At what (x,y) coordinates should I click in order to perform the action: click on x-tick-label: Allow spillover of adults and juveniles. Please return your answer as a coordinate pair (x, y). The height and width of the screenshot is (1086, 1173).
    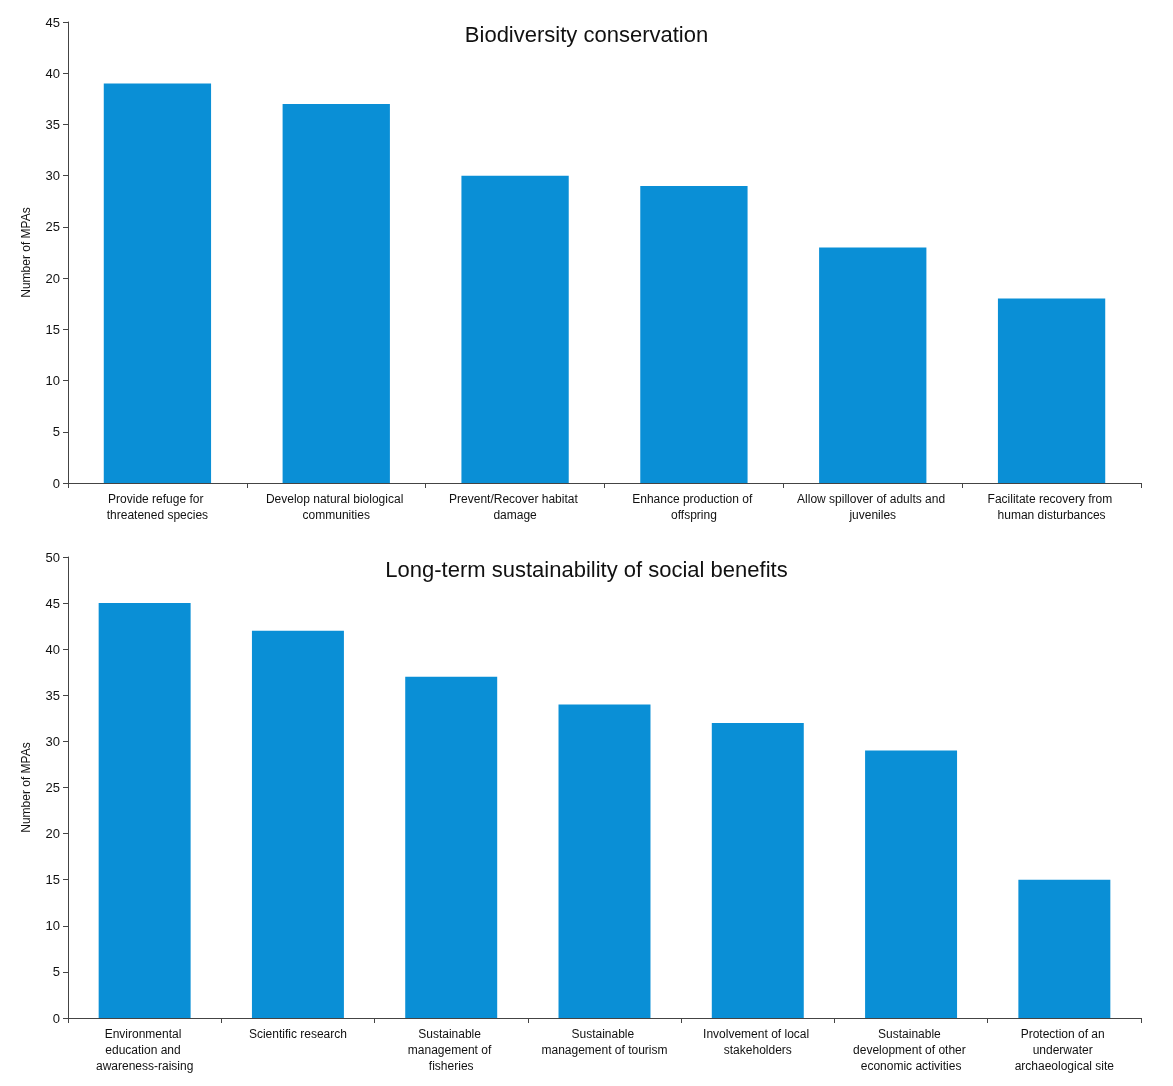
    Looking at the image, I should click on (873, 507).